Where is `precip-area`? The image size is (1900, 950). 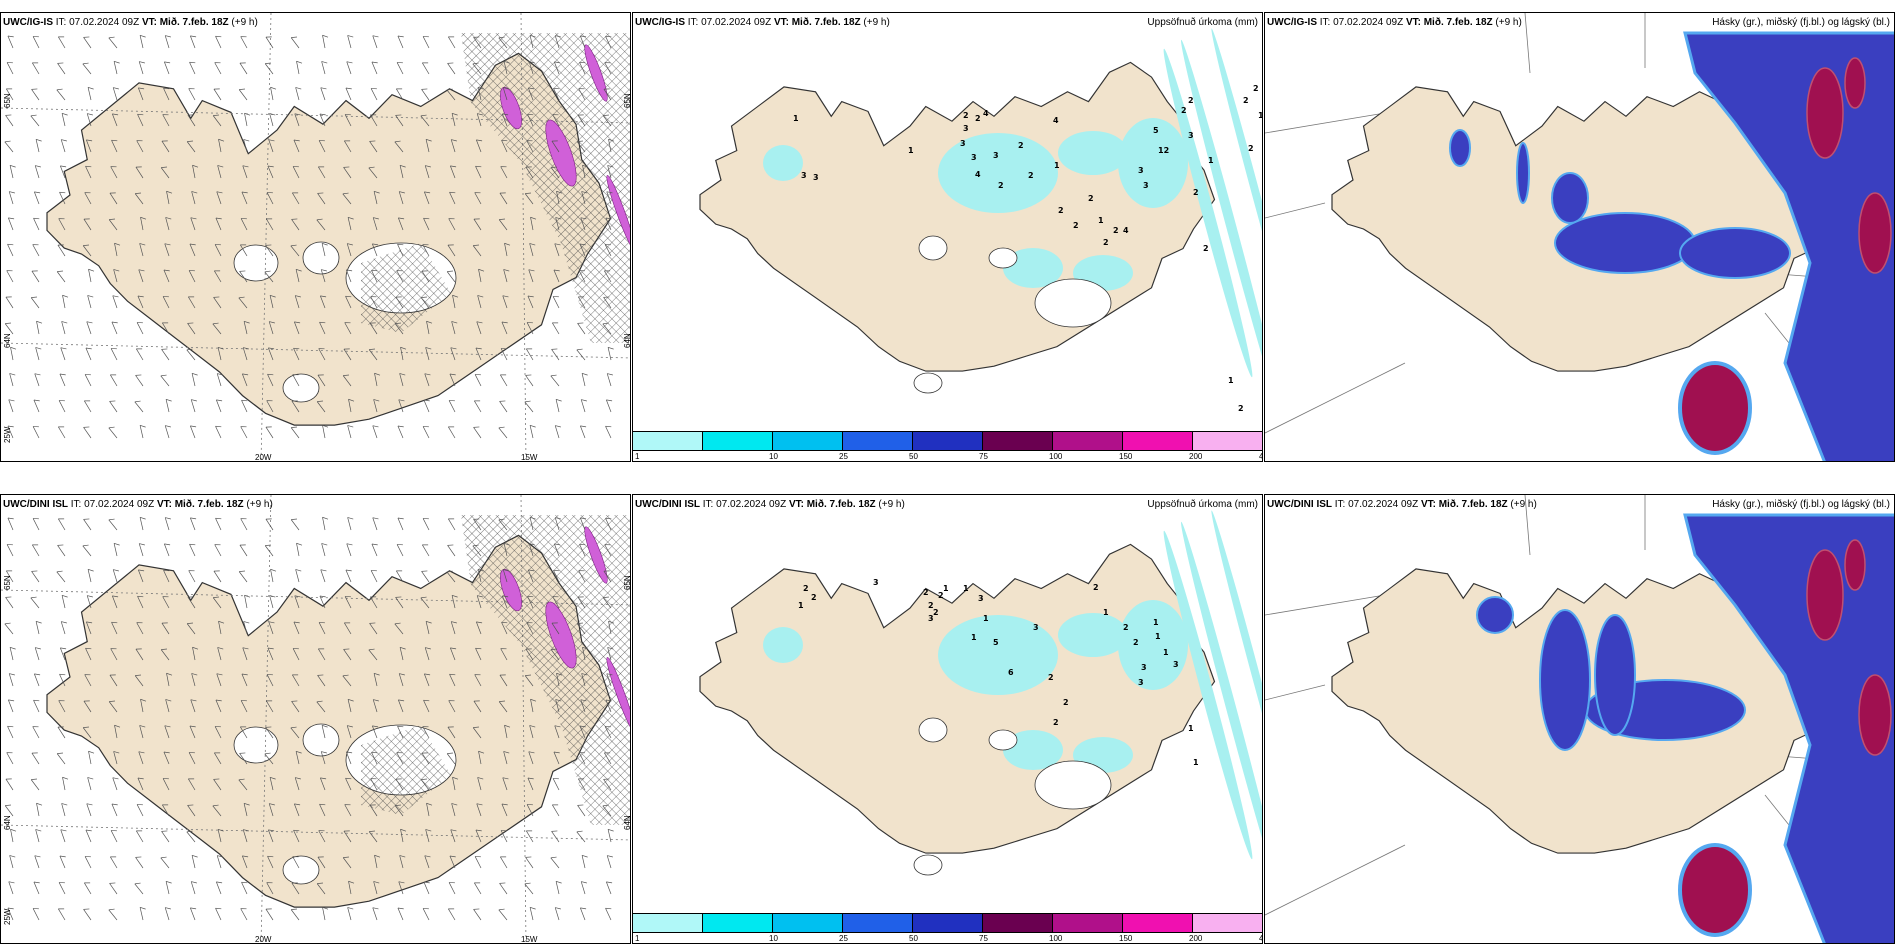 precip-area is located at coordinates (1093, 153).